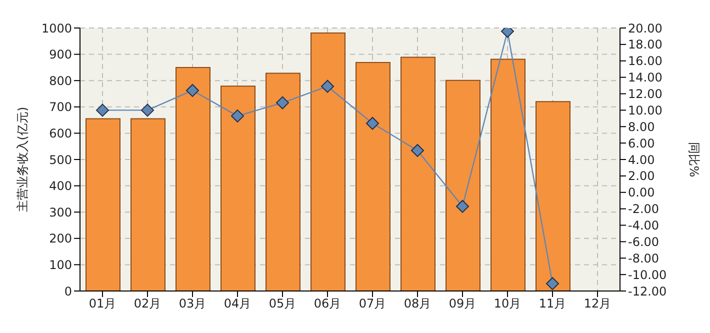 Image resolution: width=710 pixels, height=333 pixels. I want to click on y2-tick-label: 16.00, so click(645, 61).